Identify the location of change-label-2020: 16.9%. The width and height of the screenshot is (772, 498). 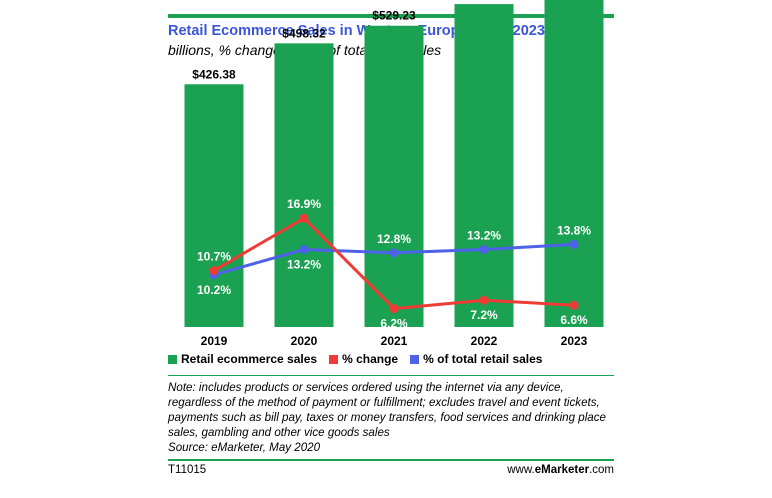
(304, 204).